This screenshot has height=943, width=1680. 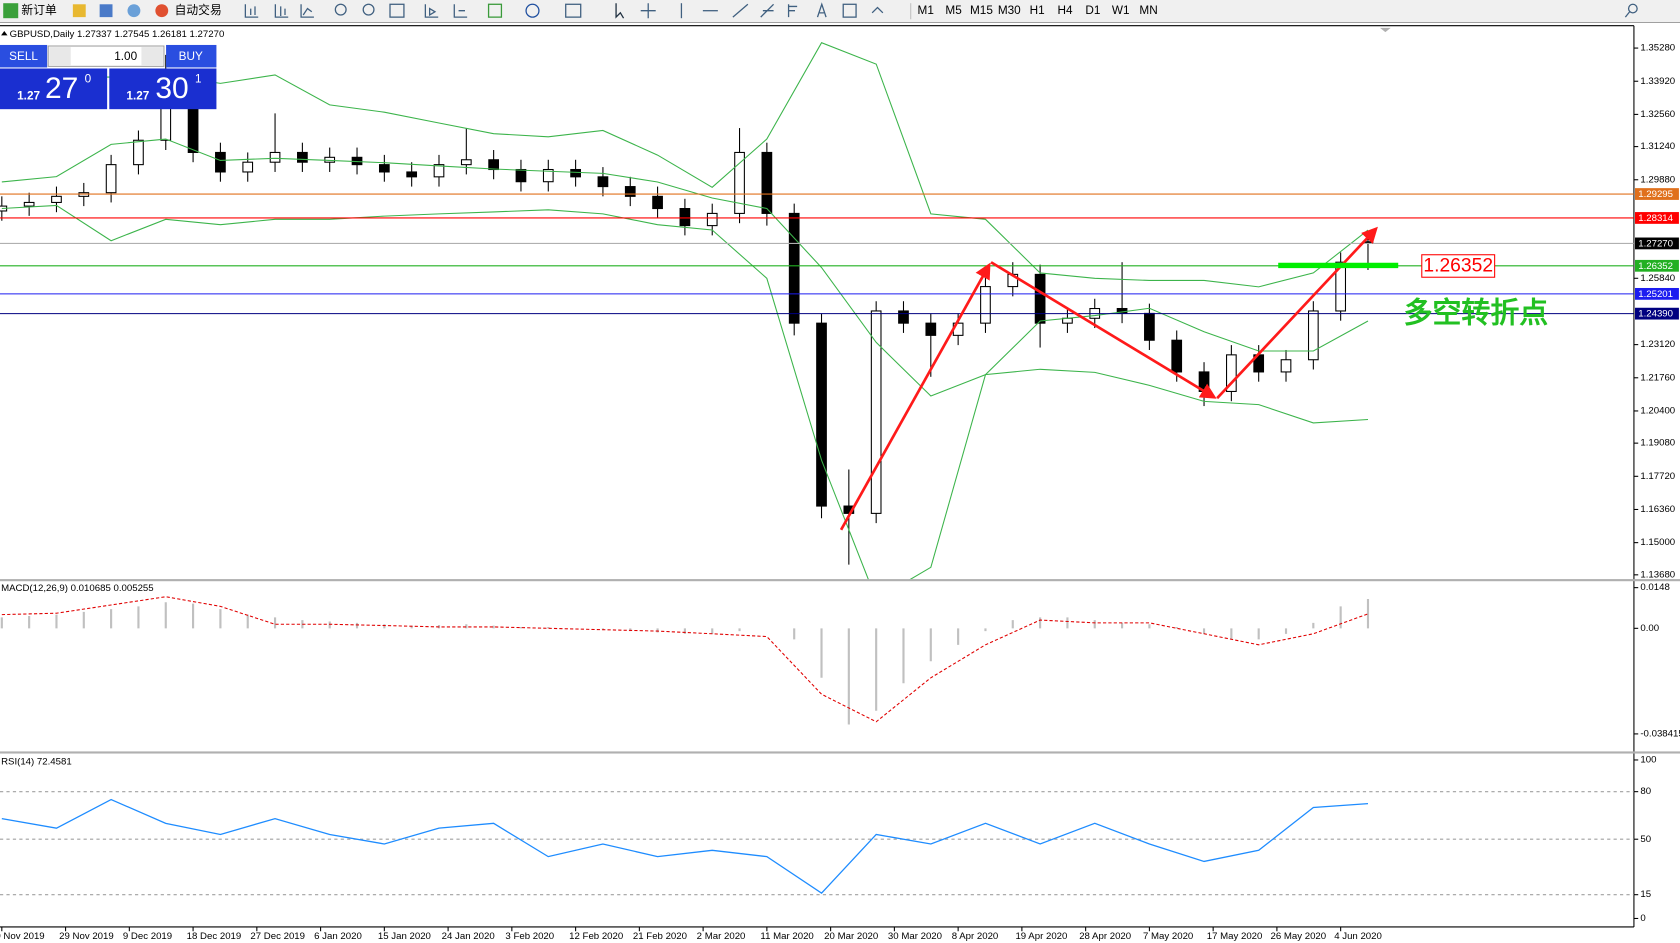 I want to click on x-tick-label: 11 Mar 2020, so click(x=786, y=936).